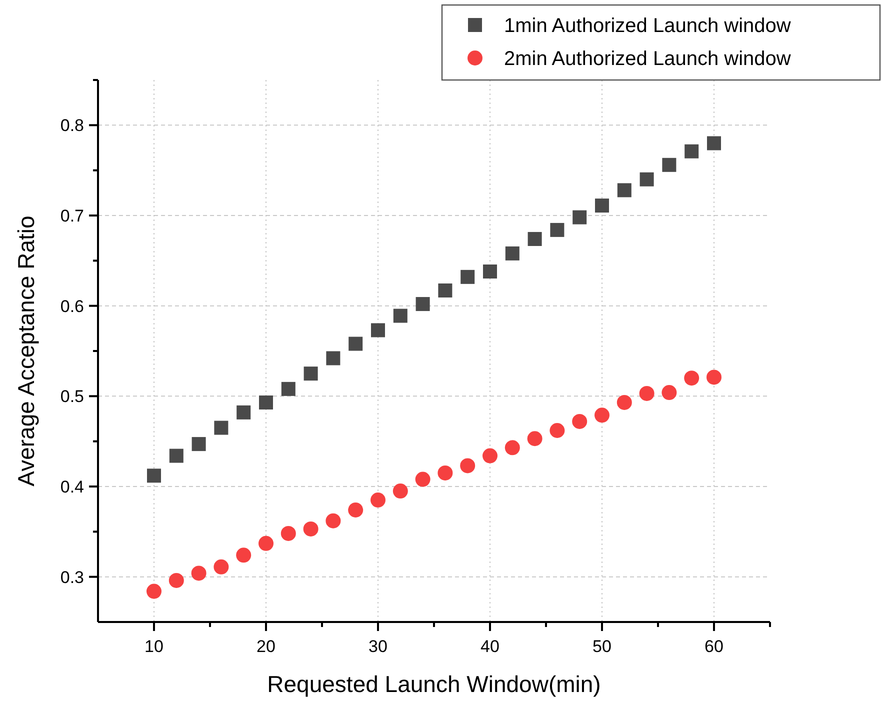  What do you see at coordinates (378, 646) in the screenshot?
I see `x-tick-label: 30` at bounding box center [378, 646].